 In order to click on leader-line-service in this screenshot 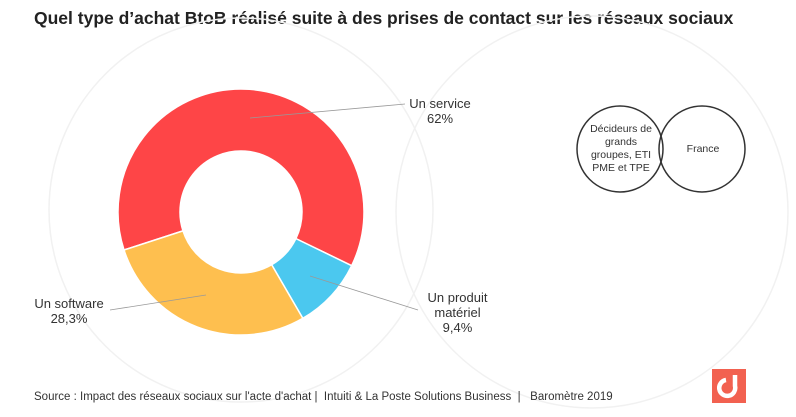, I will do `click(327, 111)`.